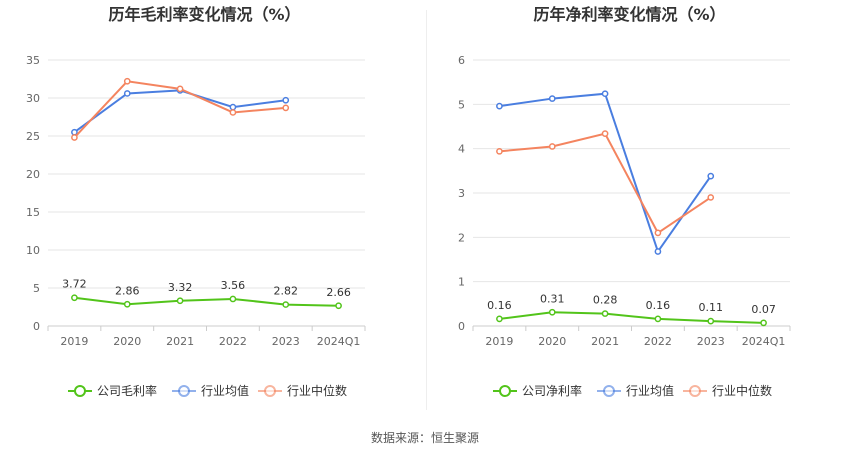 This screenshot has height=459, width=850. Describe the element at coordinates (33, 98) in the screenshot. I see `y-tick-label: 30` at that location.